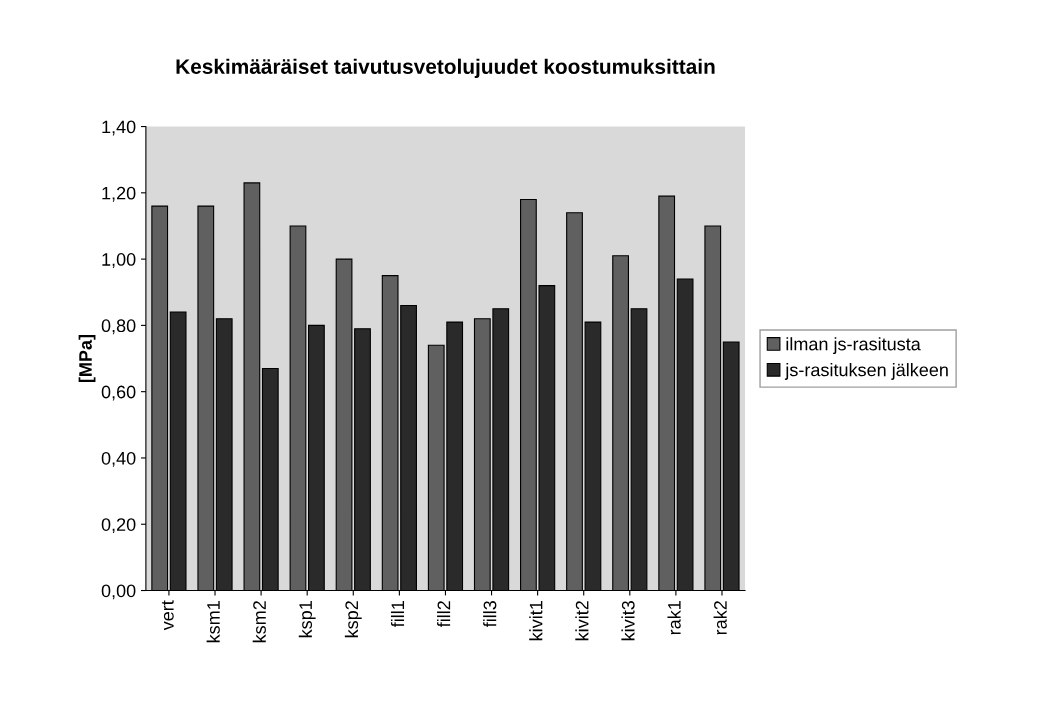 Image resolution: width=1042 pixels, height=703 pixels. I want to click on legend-label: js-rasituksen jälkeen, so click(866, 371).